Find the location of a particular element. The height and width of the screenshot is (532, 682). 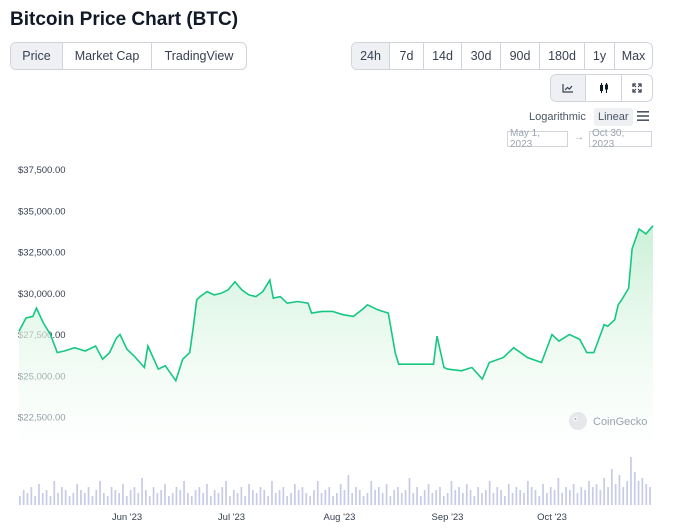

range-7d: 7d is located at coordinates (407, 56).